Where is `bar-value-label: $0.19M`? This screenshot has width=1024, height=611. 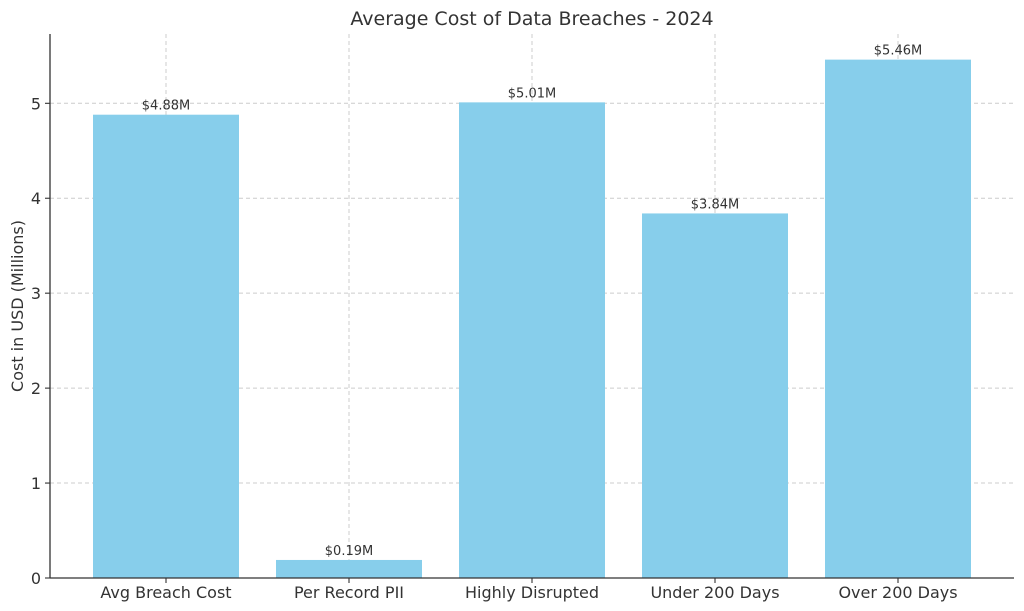 bar-value-label: $0.19M is located at coordinates (349, 551).